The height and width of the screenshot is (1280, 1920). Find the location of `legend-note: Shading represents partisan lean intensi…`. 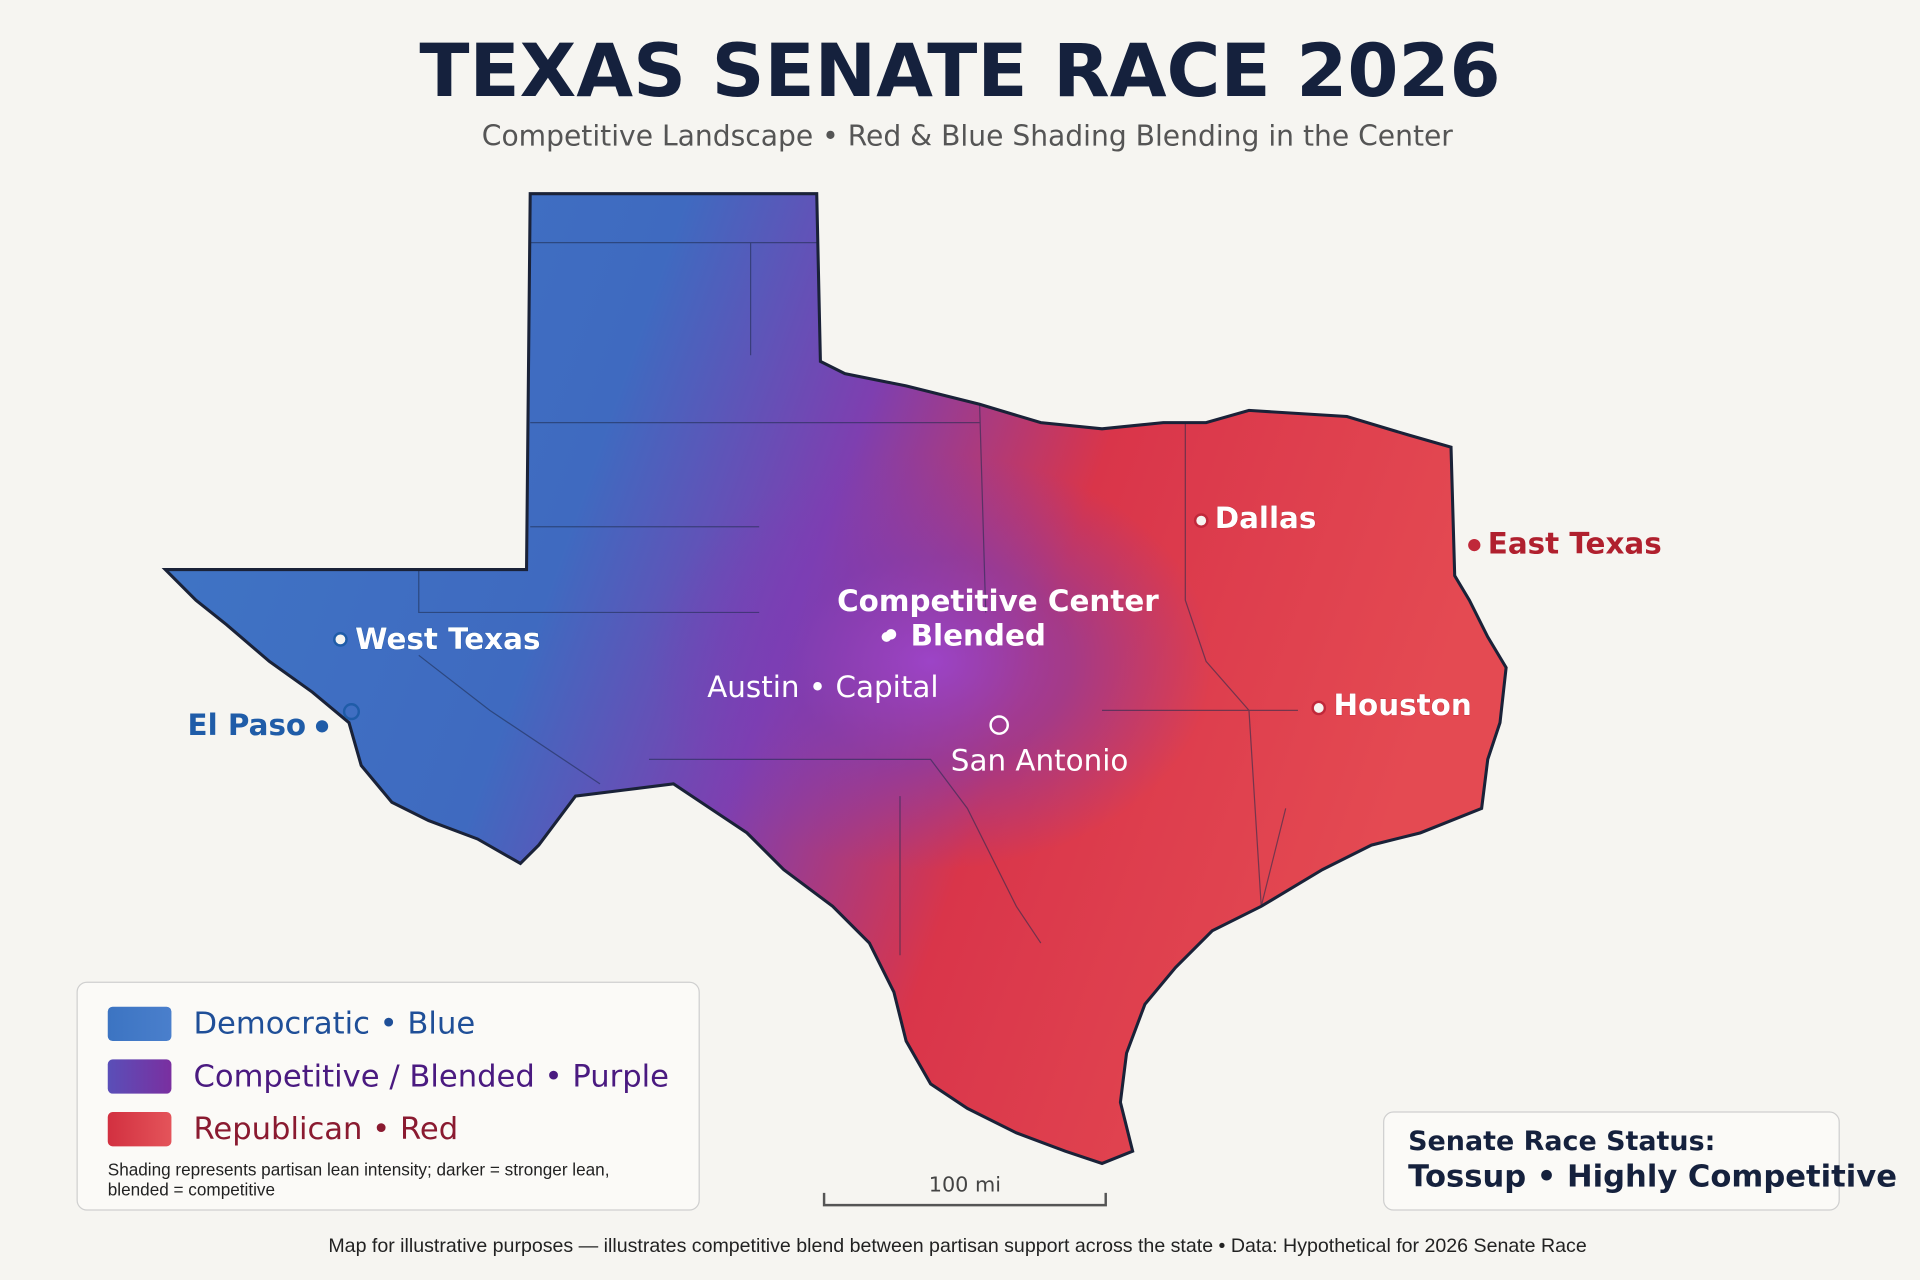

legend-note: Shading represents partisan lean intensi… is located at coordinates (358, 1179).